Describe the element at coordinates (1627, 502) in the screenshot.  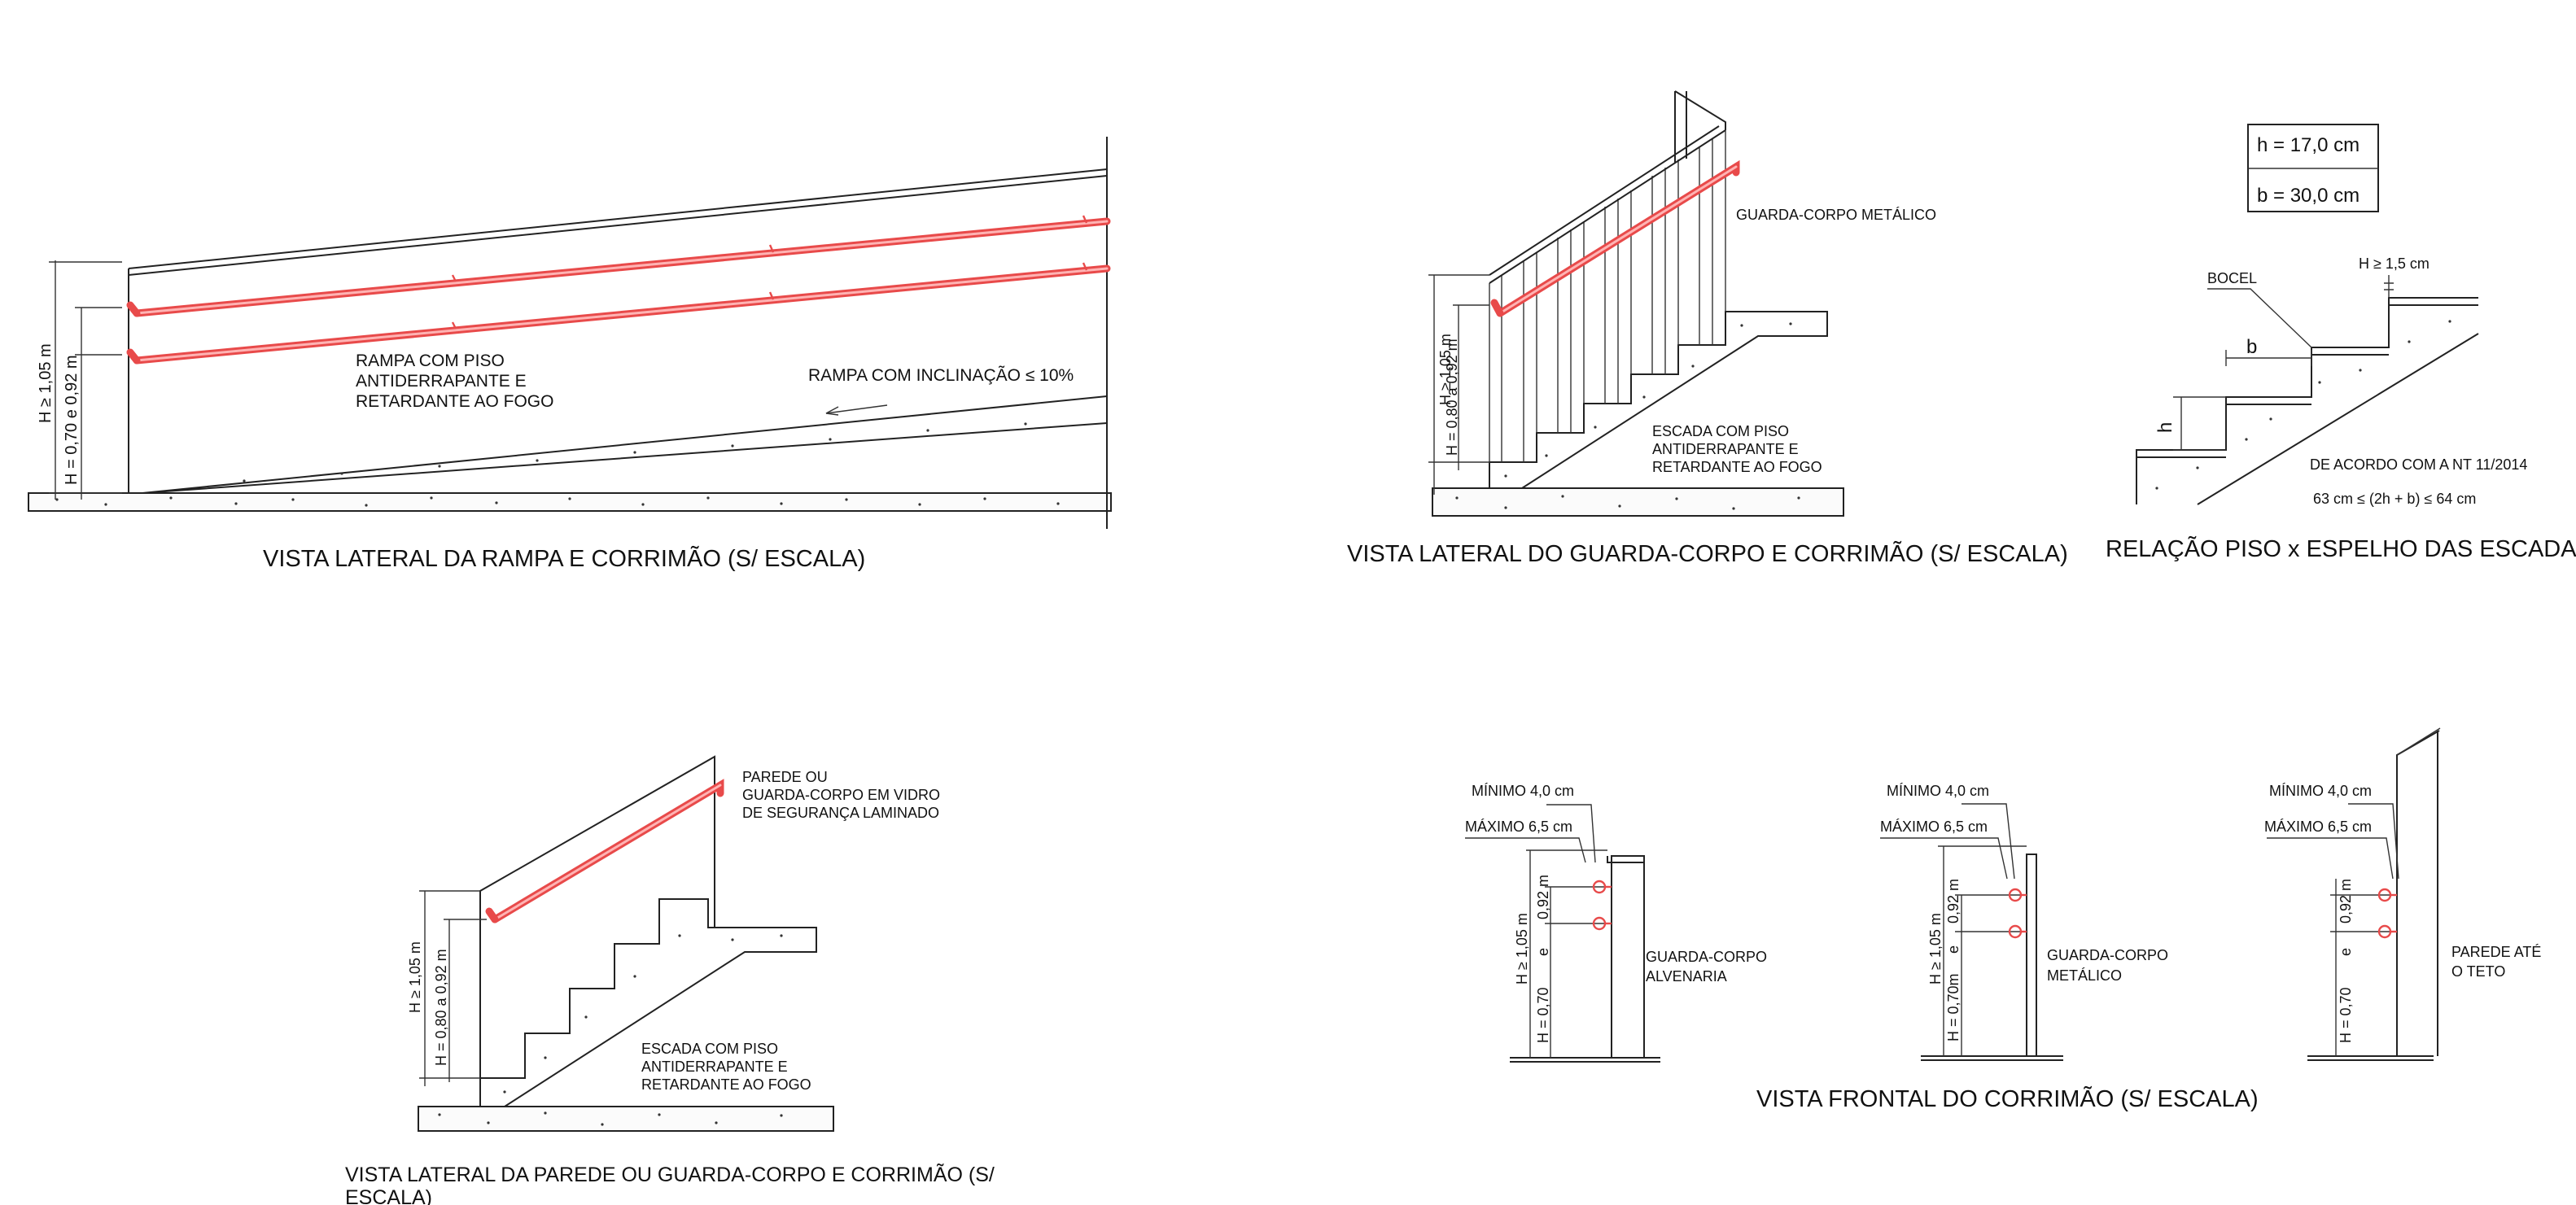
I see `guard-floor-hatch` at that location.